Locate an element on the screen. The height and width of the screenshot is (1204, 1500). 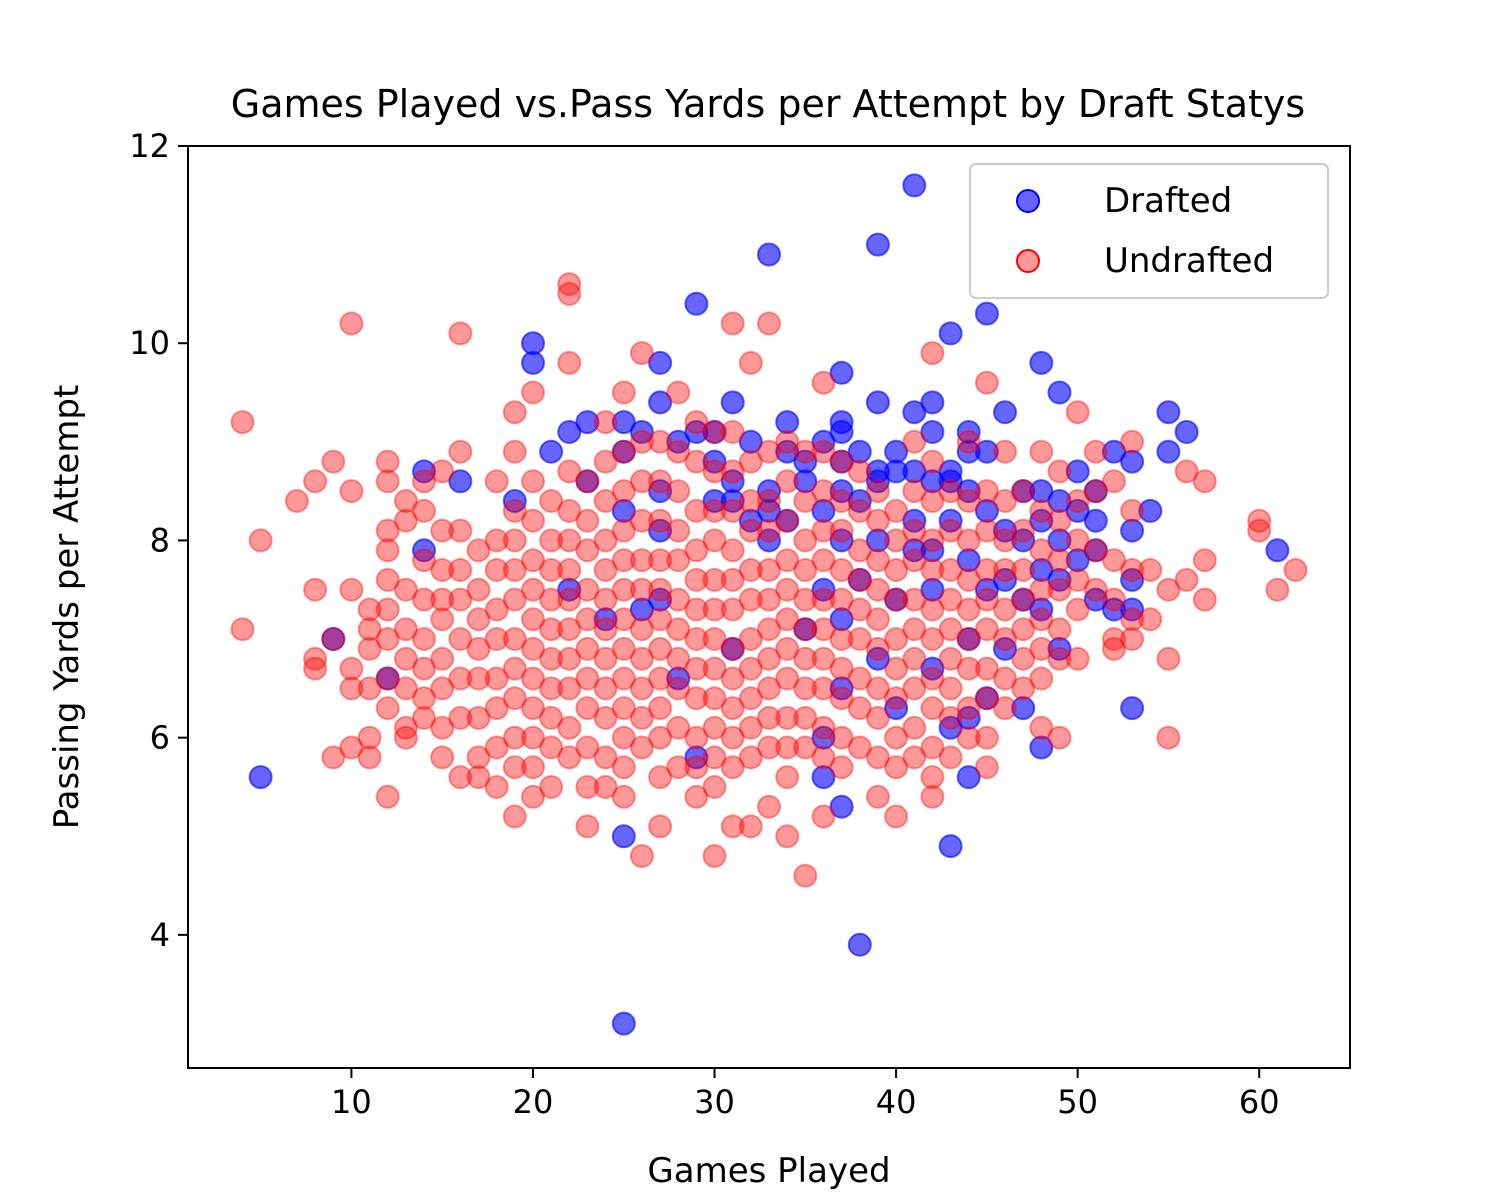
legend: Drafted Undrafted is located at coordinates (1149, 231).